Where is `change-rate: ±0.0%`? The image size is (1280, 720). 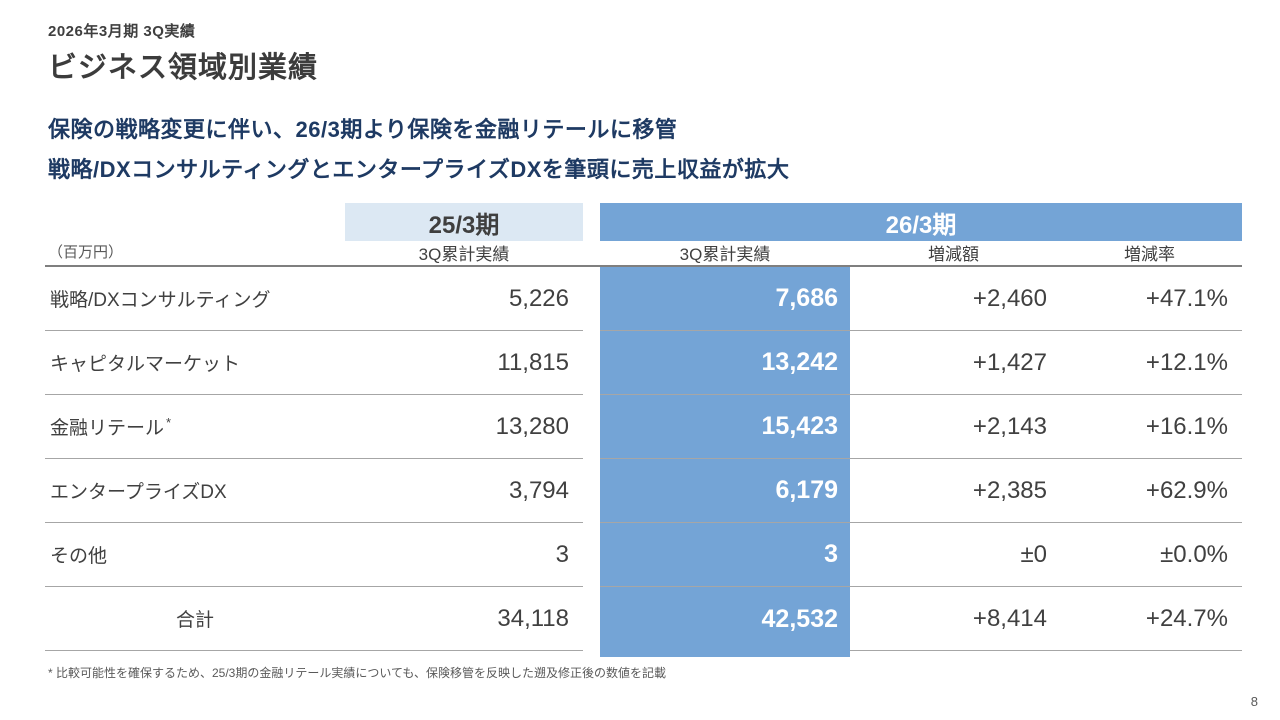
change-rate: ±0.0% is located at coordinates (1149, 555).